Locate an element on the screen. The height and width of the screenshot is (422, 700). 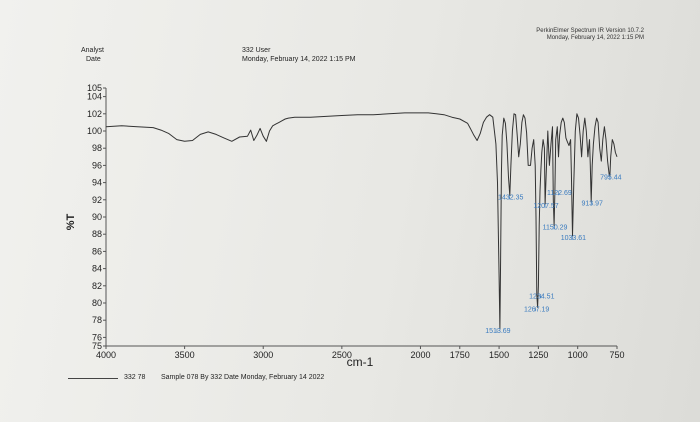
x-axis: 4000 3500 3000 2500 2000 1750 1500 1250 1000 750 is located at coordinates (360, 352).